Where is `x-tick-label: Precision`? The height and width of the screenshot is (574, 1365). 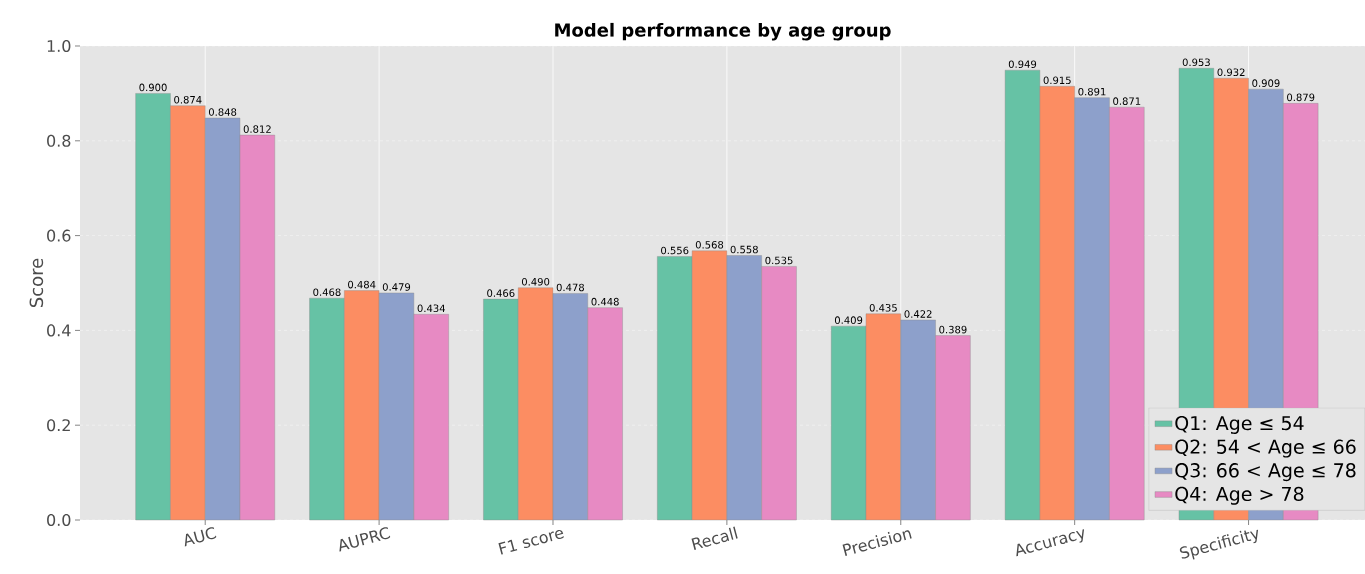 x-tick-label: Precision is located at coordinates (877, 543).